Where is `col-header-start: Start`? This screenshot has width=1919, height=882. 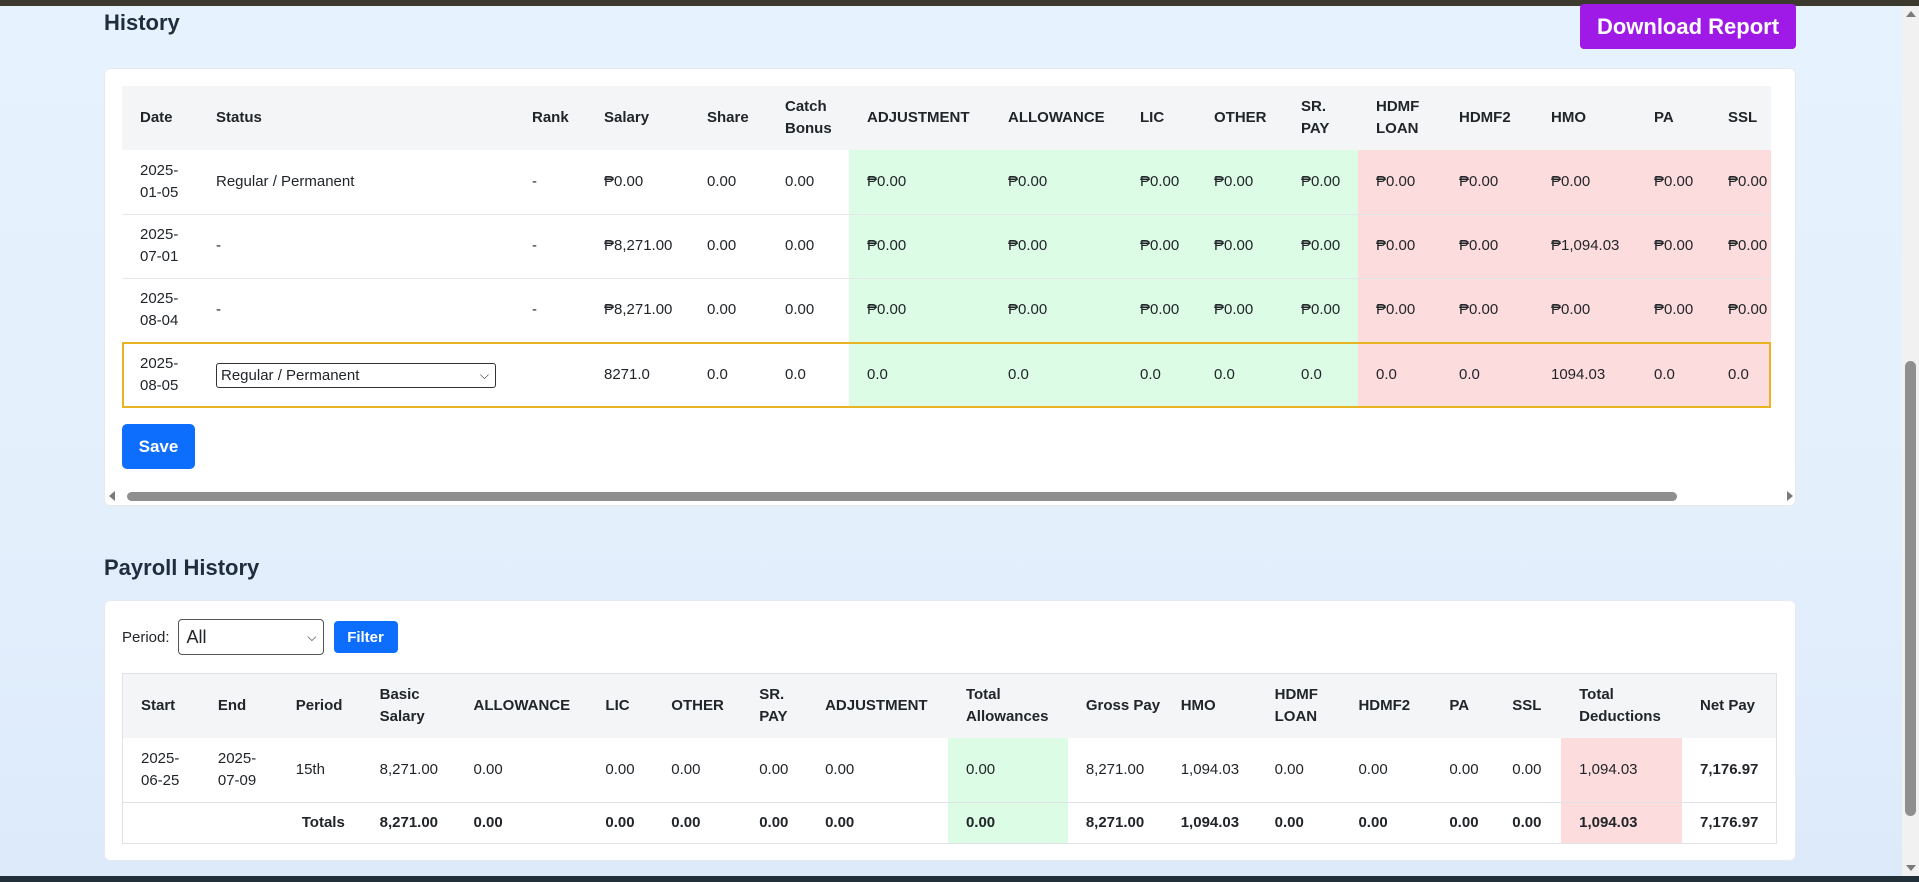
col-header-start: Start is located at coordinates (161, 706).